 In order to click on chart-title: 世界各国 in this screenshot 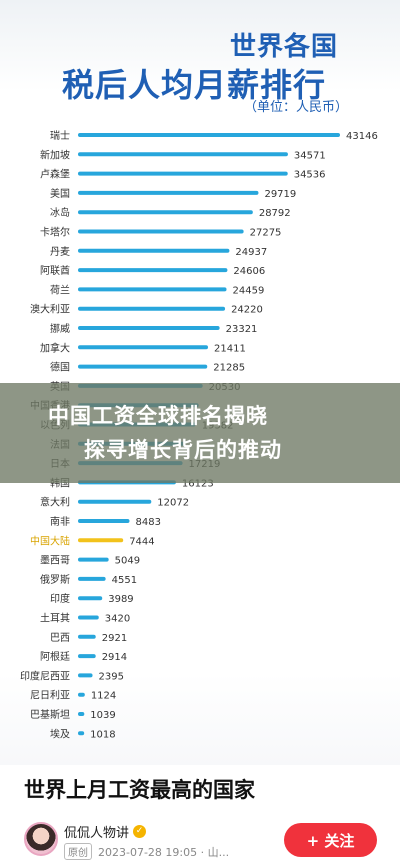, I will do `click(283, 47)`.